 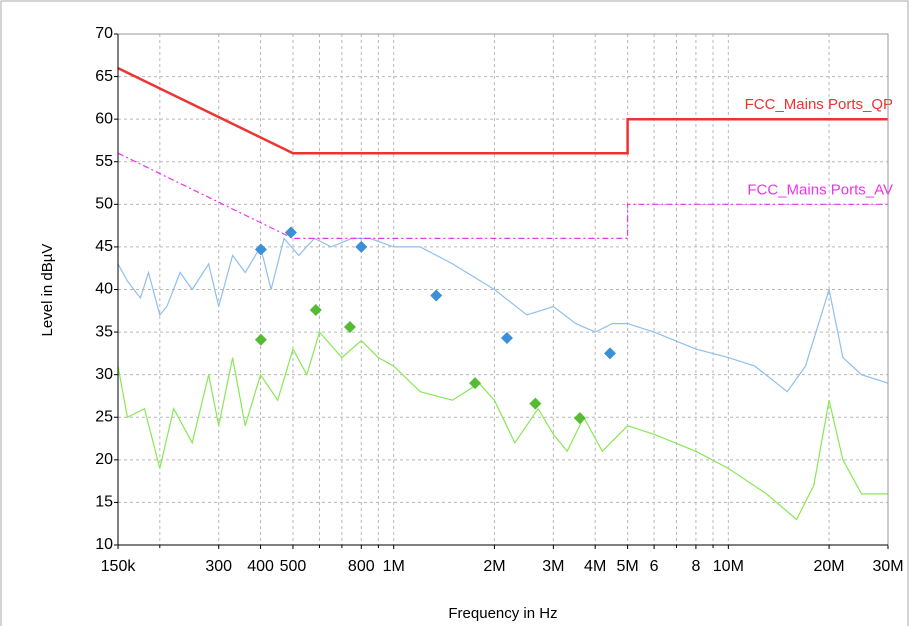 What do you see at coordinates (494, 566) in the screenshot?
I see `x-tick-label: 2M` at bounding box center [494, 566].